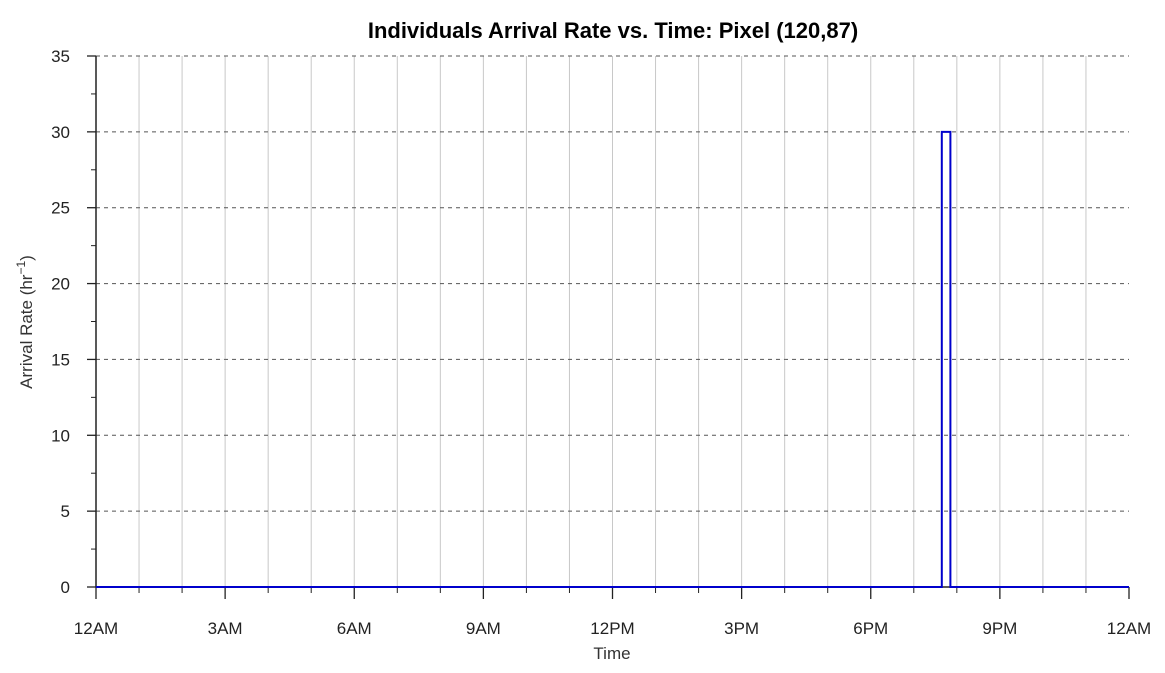 Image resolution: width=1165 pixels, height=673 pixels. I want to click on y-tick-label: 0, so click(65, 587).